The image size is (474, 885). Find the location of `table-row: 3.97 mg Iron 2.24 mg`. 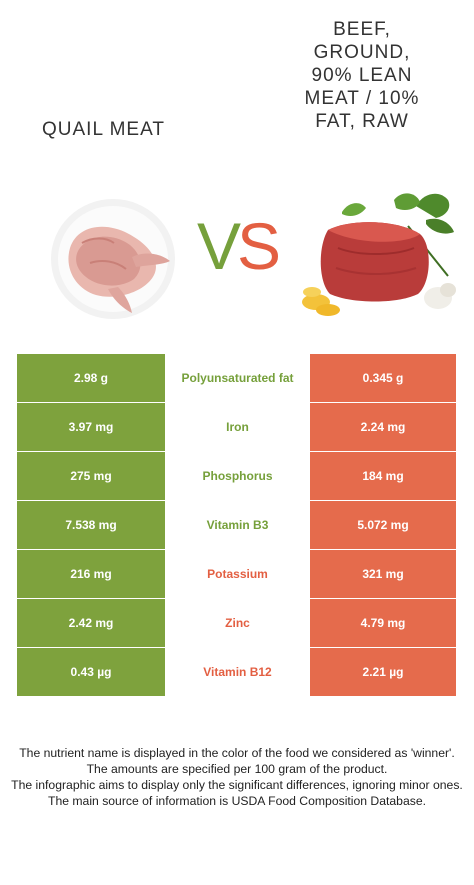

table-row: 3.97 mg Iron 2.24 mg is located at coordinates (236, 427).